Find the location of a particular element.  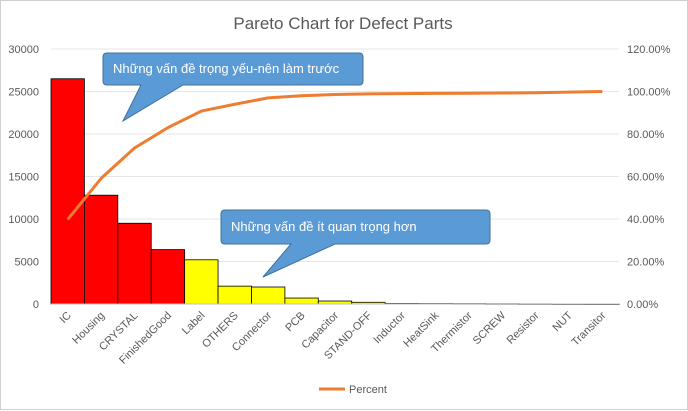

y-tick-label: 0 is located at coordinates (36, 305).